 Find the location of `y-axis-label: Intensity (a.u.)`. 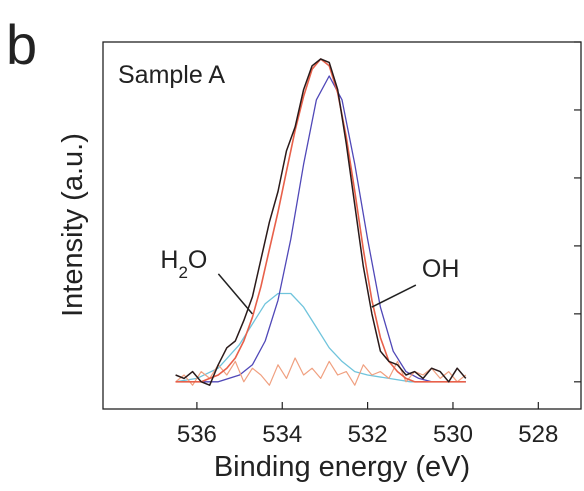

y-axis-label: Intensity (a.u.) is located at coordinates (73, 225).